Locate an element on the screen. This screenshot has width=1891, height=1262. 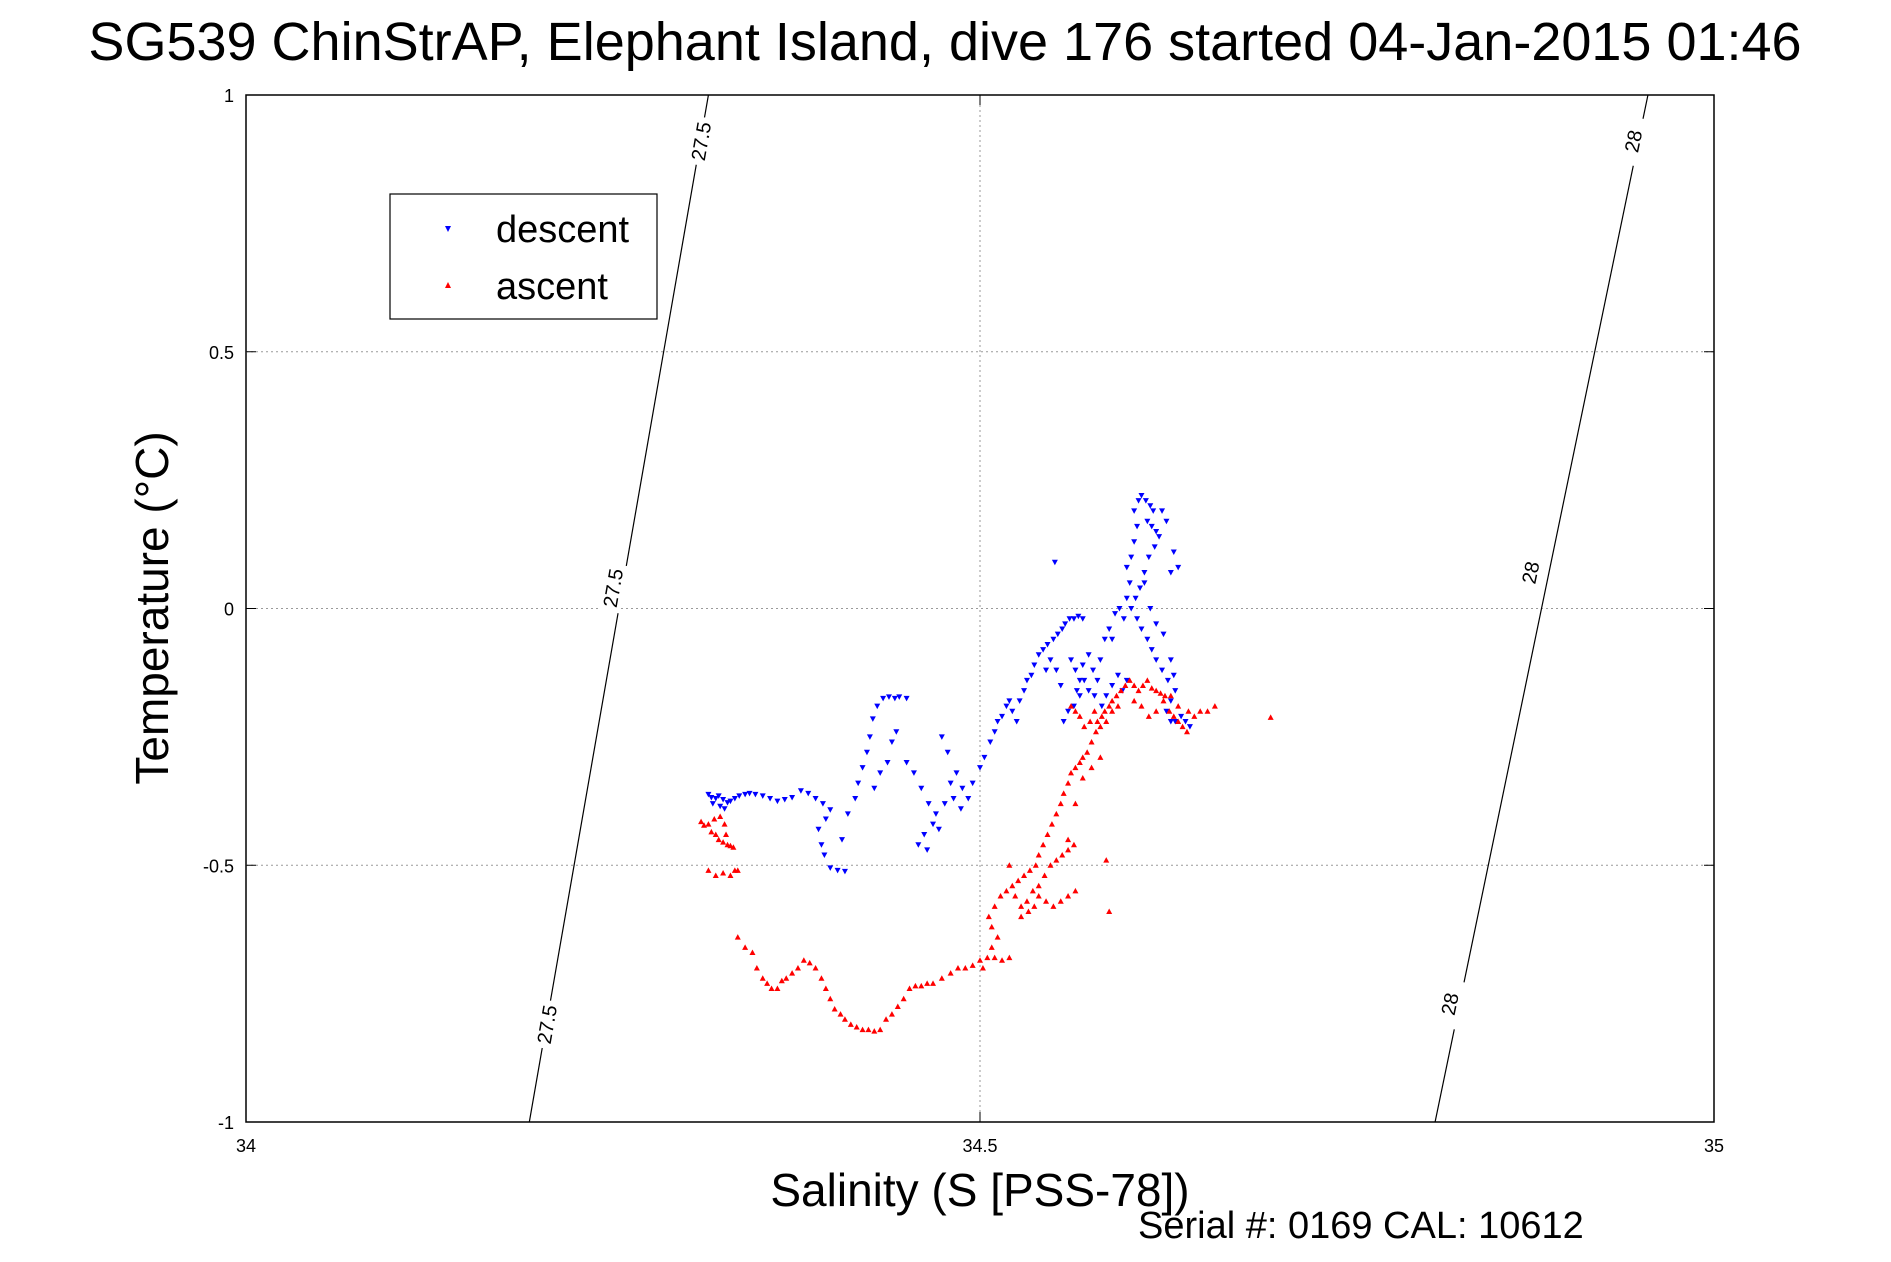
series-ascent is located at coordinates (986, 855).